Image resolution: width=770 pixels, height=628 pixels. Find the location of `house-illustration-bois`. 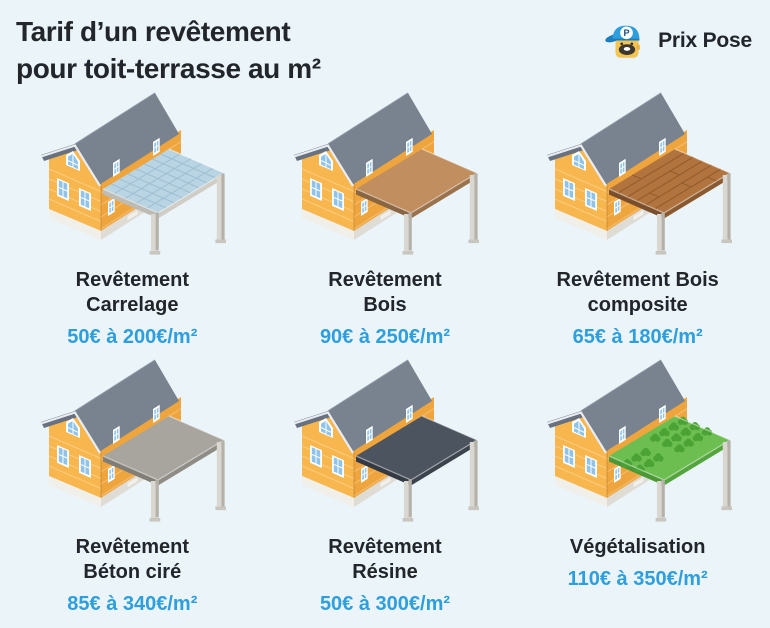

house-illustration-bois is located at coordinates (375, 168).